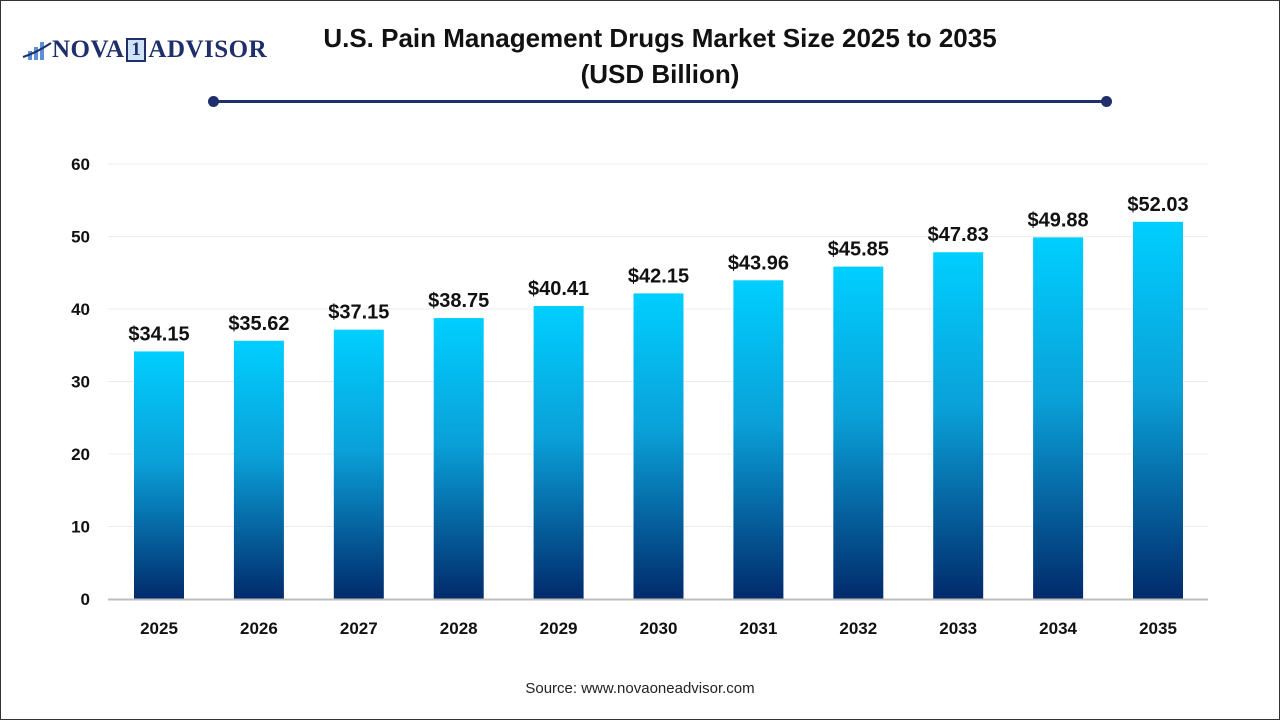  Describe the element at coordinates (958, 426) in the screenshot. I see `bar-2033` at that location.